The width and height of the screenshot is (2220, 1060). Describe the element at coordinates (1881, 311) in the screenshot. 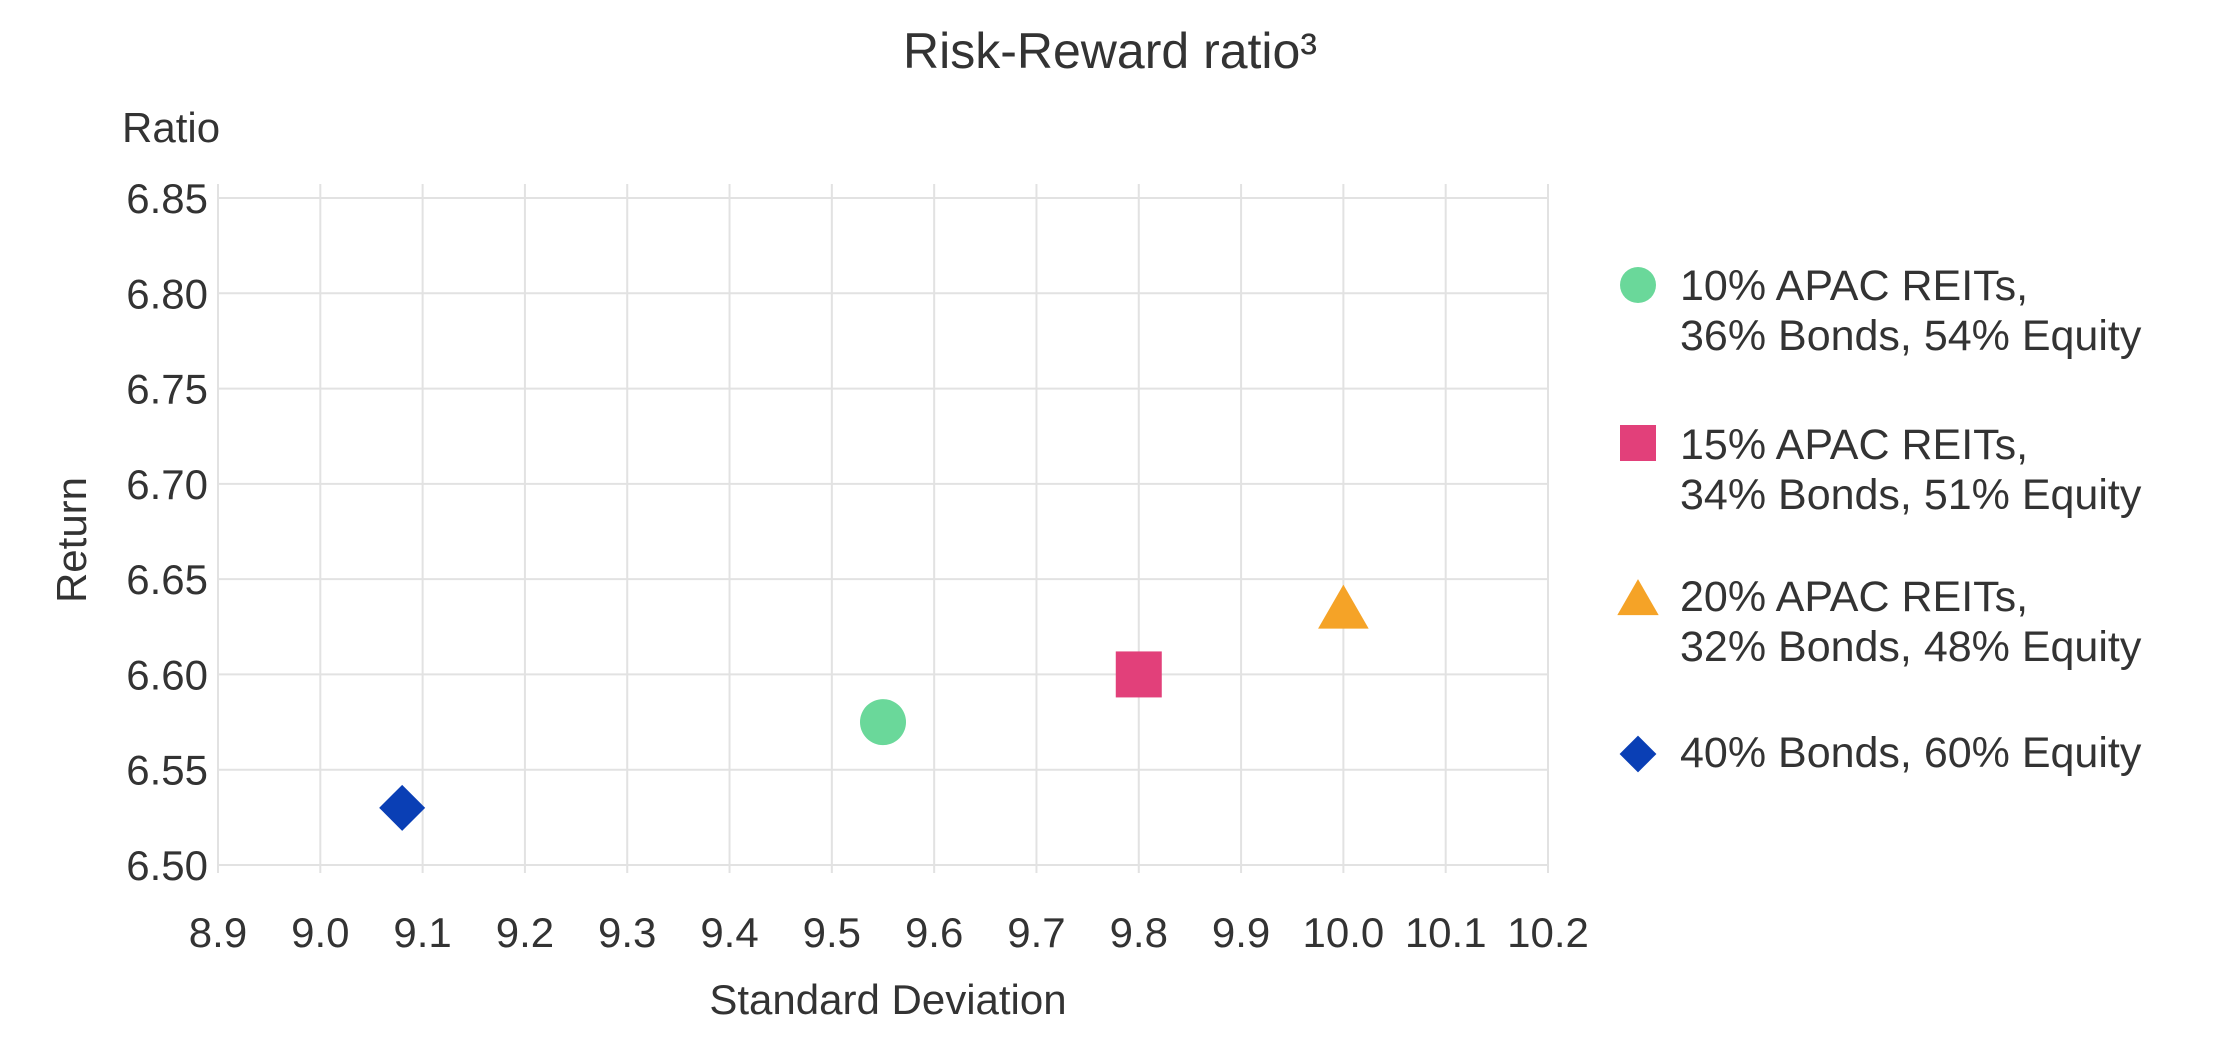

I see `legend-item: 10% APAC REITs,36% Bonds, 54% Equity` at that location.